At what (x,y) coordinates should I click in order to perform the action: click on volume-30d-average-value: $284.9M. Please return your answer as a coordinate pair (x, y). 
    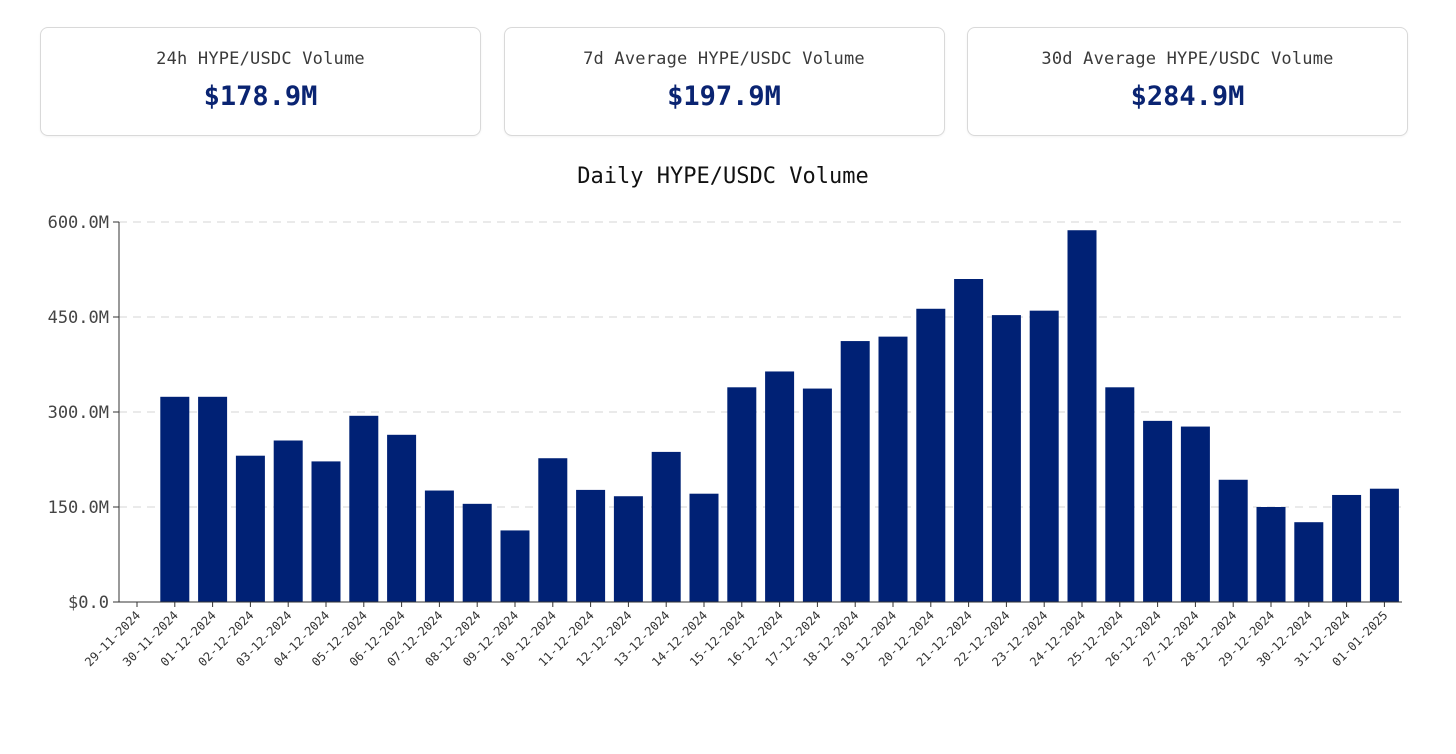
    Looking at the image, I should click on (1187, 96).